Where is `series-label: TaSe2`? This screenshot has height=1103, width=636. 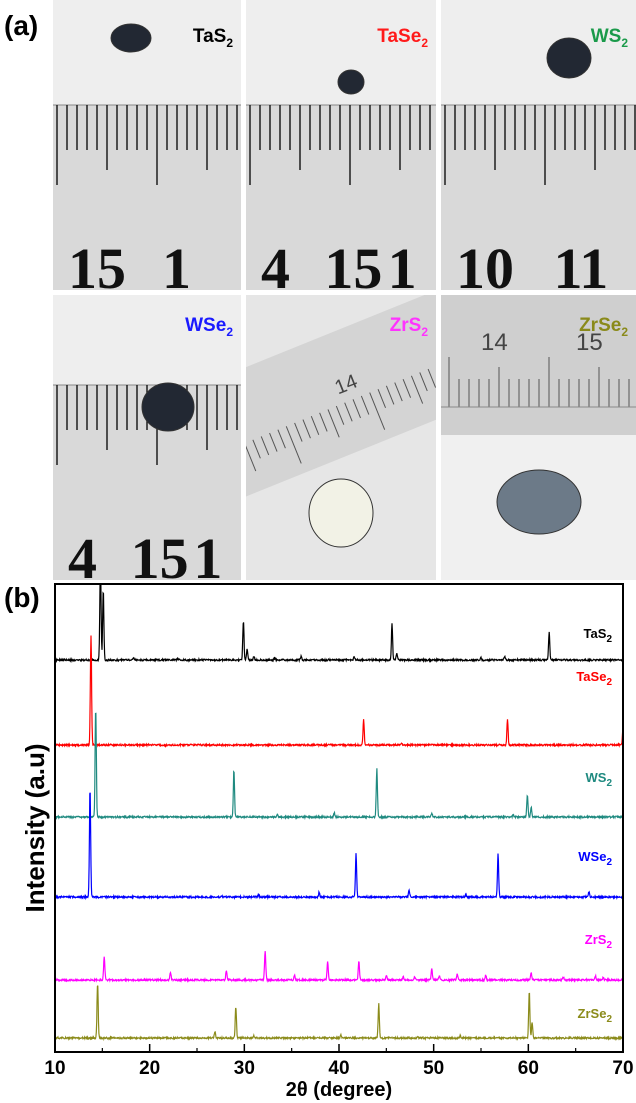
series-label: TaSe2 is located at coordinates (594, 678).